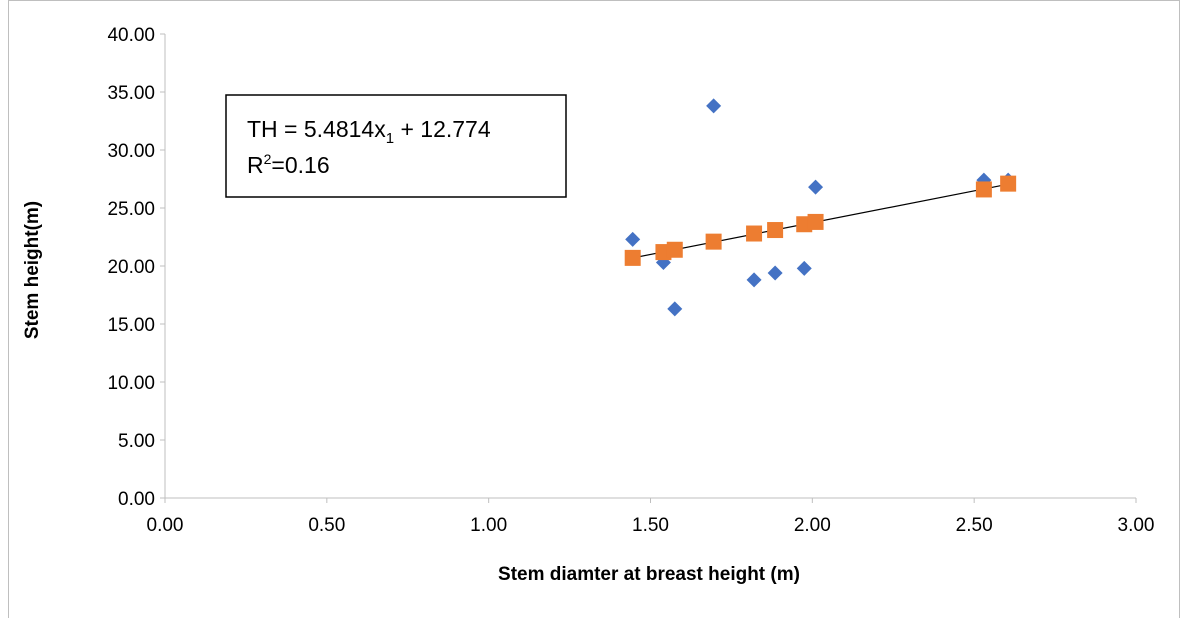 Image resolution: width=1183 pixels, height=620 pixels. Describe the element at coordinates (1136, 525) in the screenshot. I see `x-tick-label: 3.00` at that location.